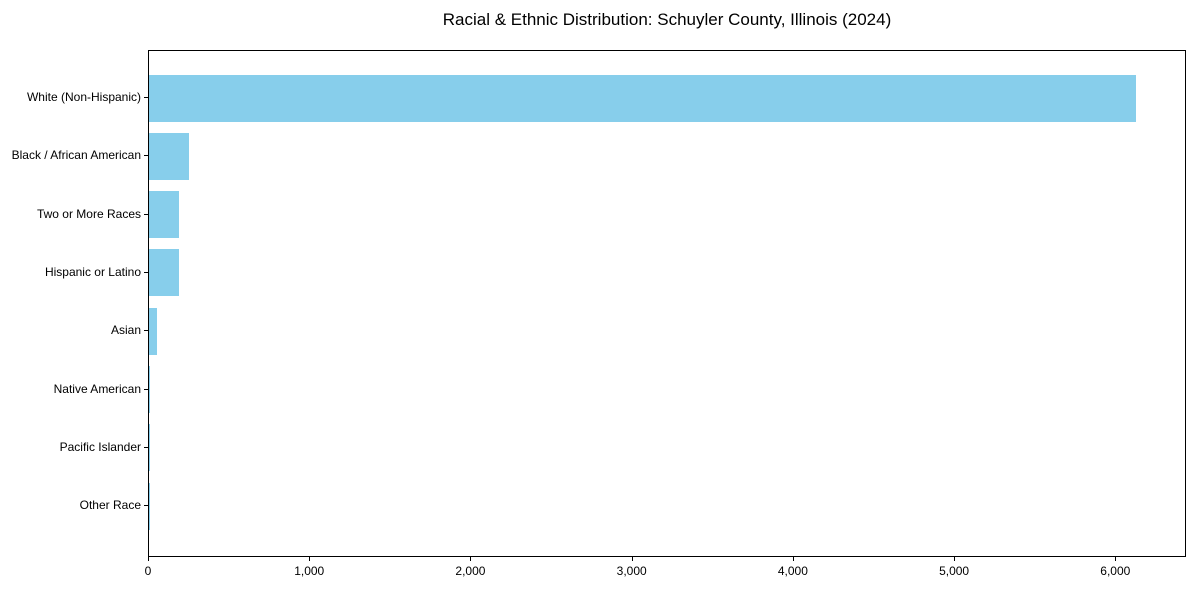 The height and width of the screenshot is (600, 1200). I want to click on y-tick-label-1: Black / African American, so click(76, 155).